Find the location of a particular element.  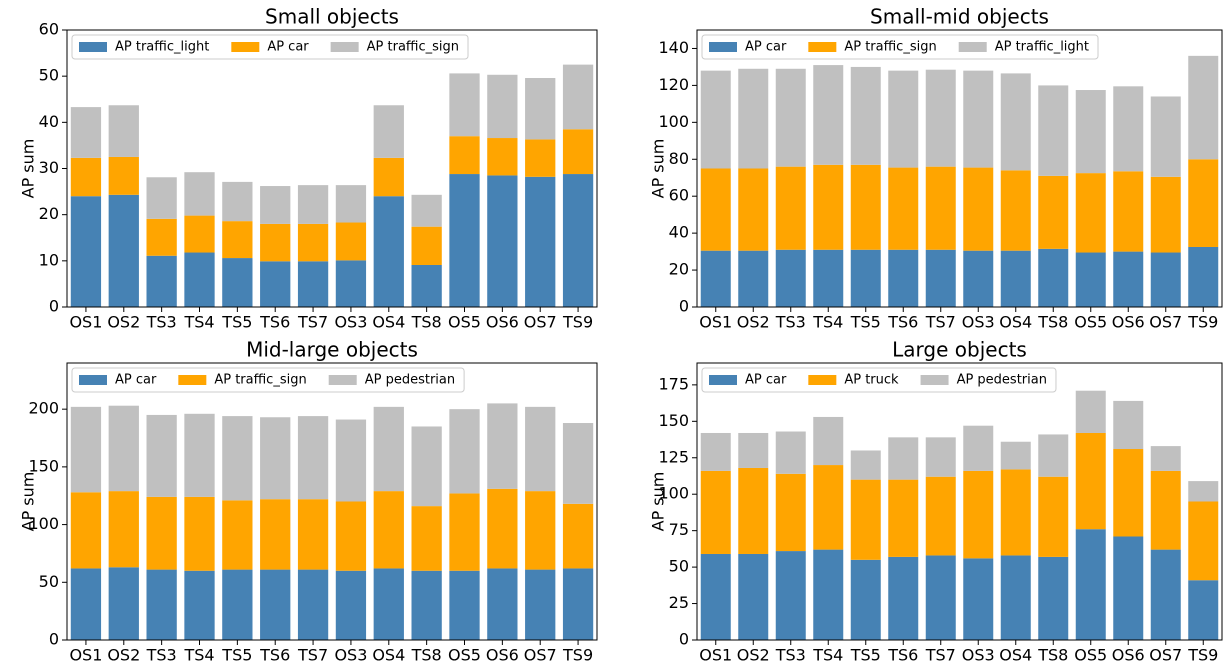

y-tick-label: 40 is located at coordinates (679, 232).